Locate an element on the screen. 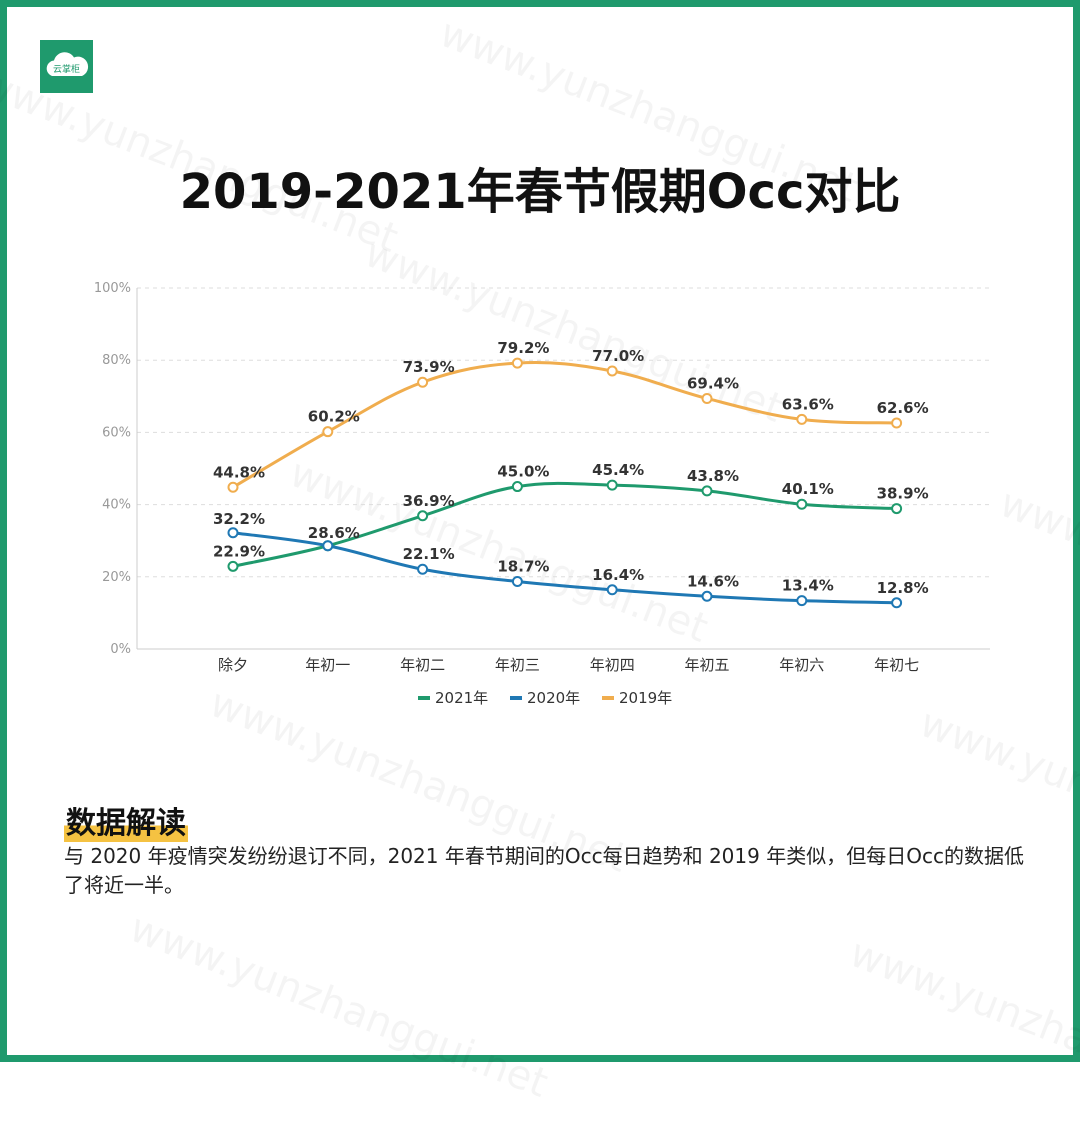 Image resolution: width=1080 pixels, height=1132 pixels. data-label: 40.1% is located at coordinates (808, 489).